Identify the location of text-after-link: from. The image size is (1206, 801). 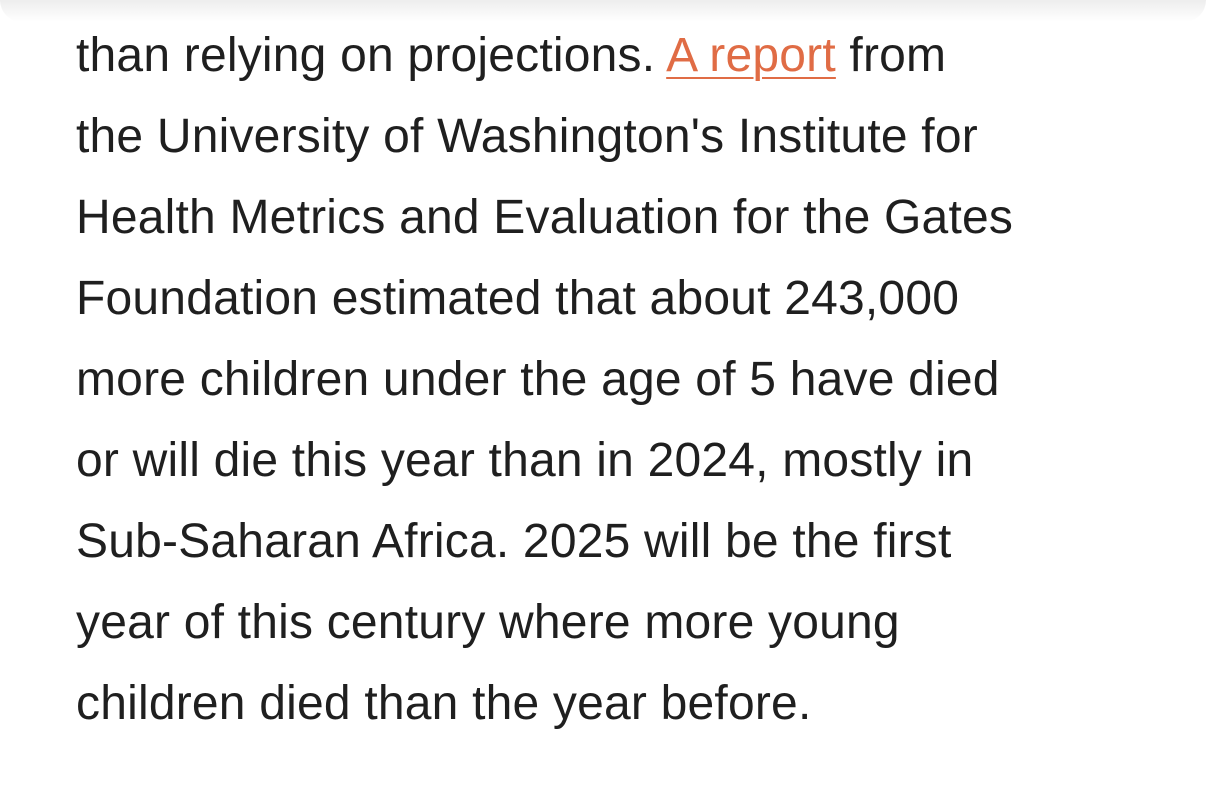
(891, 55).